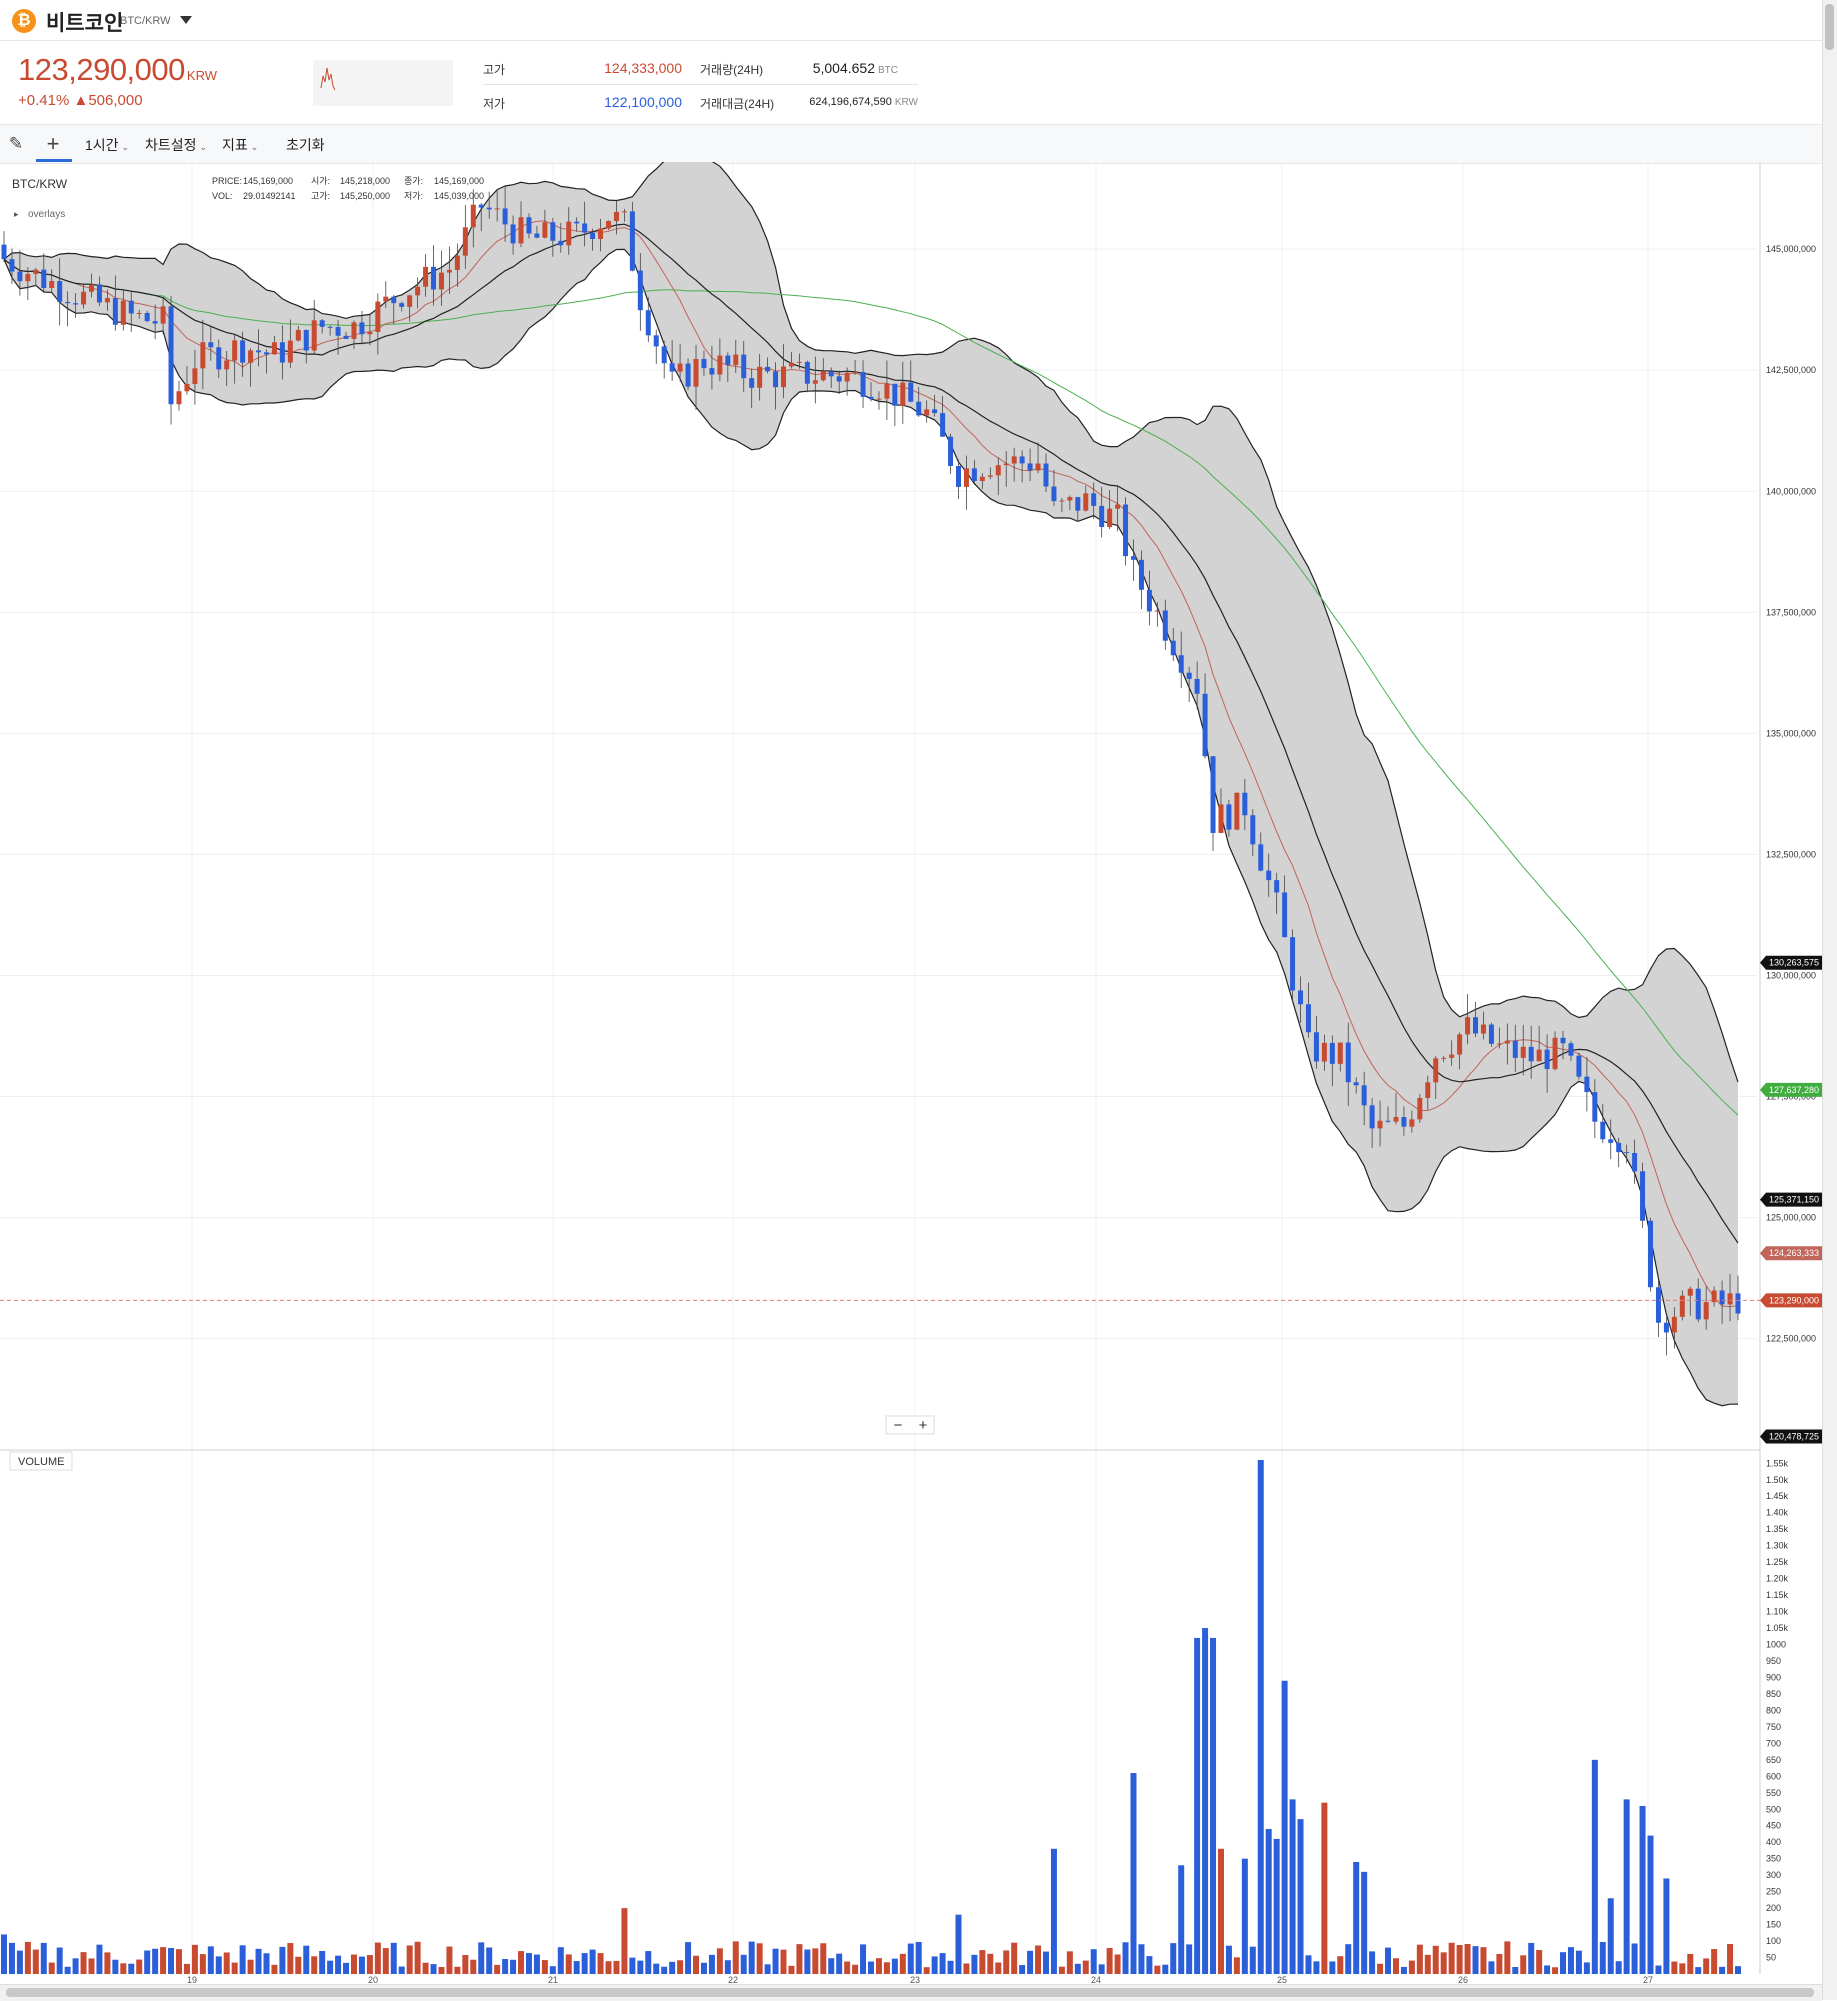 Image resolution: width=1837 pixels, height=2001 pixels. What do you see at coordinates (1282, 1979) in the screenshot?
I see `time-tick-label: 25` at bounding box center [1282, 1979].